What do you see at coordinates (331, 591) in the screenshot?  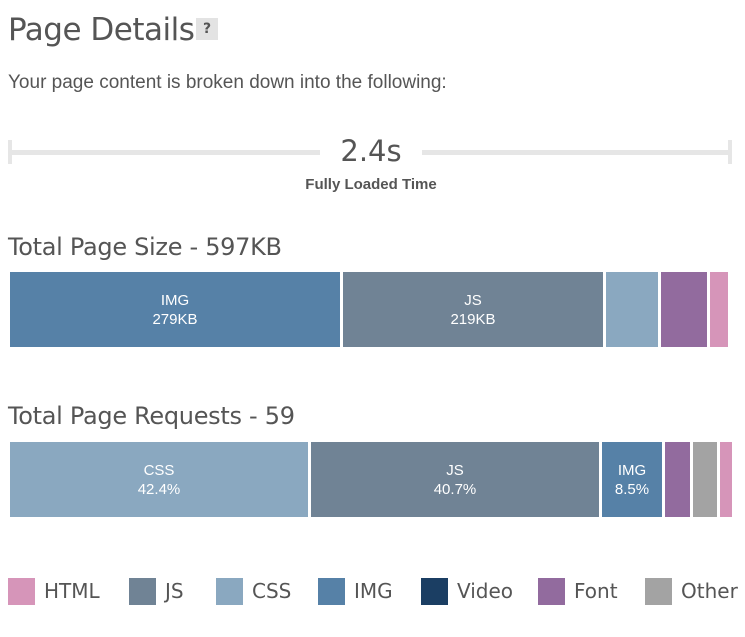 I see `legend-swatch-img` at bounding box center [331, 591].